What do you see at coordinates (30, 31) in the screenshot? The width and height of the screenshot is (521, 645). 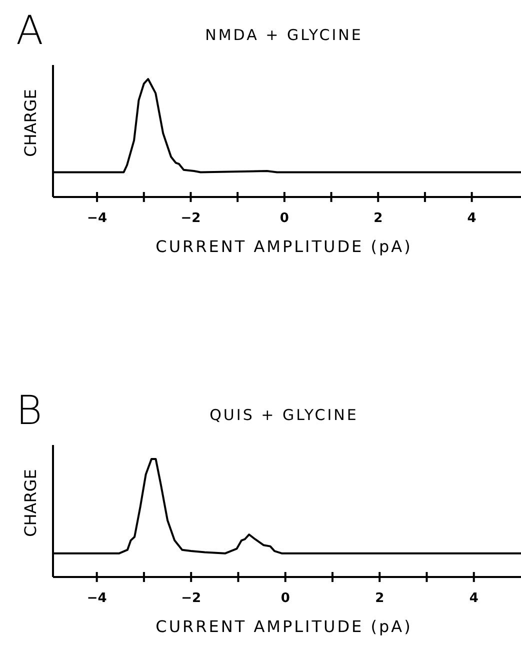 I see `text: A` at bounding box center [30, 31].